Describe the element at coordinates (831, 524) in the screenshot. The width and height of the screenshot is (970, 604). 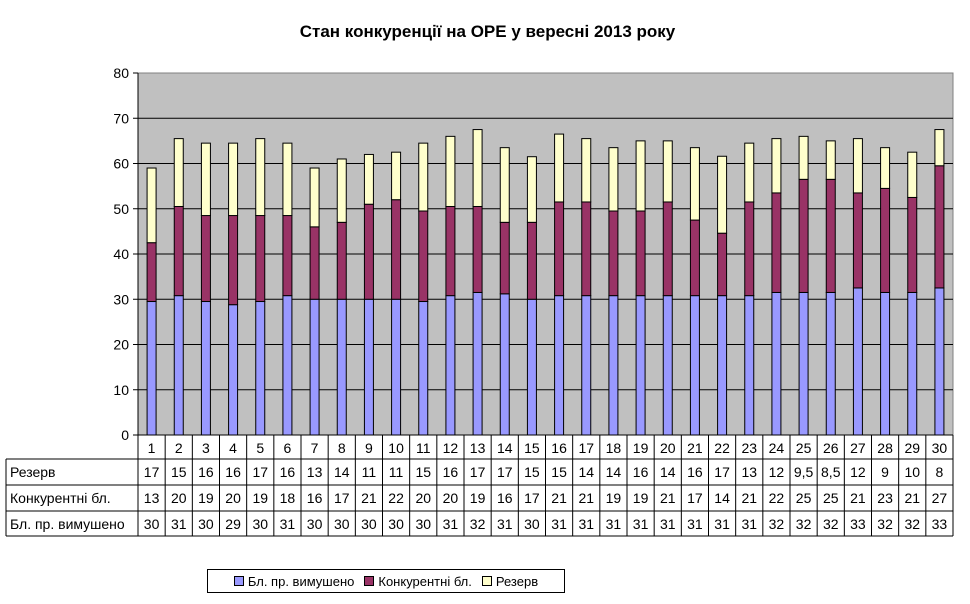
I see `table-cell-value: 32` at that location.